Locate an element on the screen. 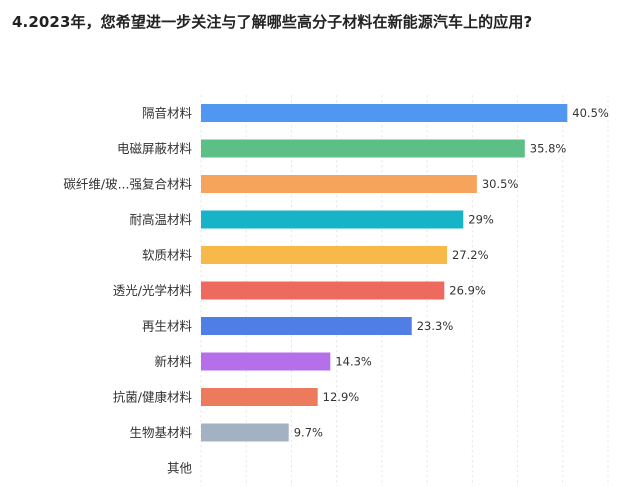  category-label: 耐高温材料 is located at coordinates (160, 219).